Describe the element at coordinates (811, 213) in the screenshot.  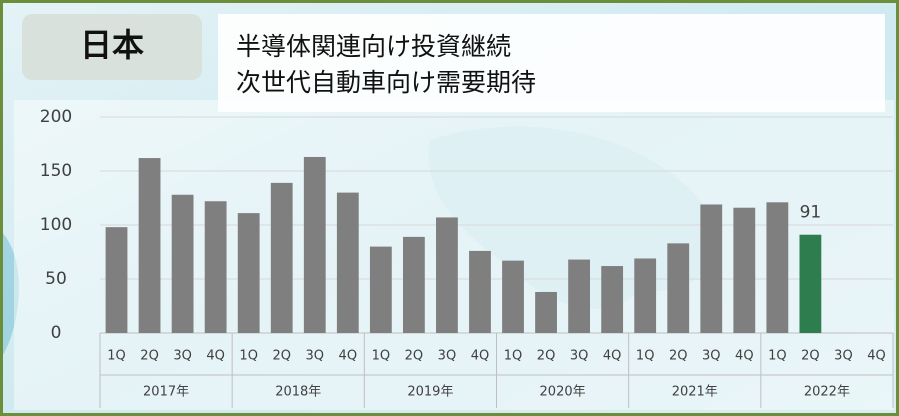
I see `data-label: 91` at that location.